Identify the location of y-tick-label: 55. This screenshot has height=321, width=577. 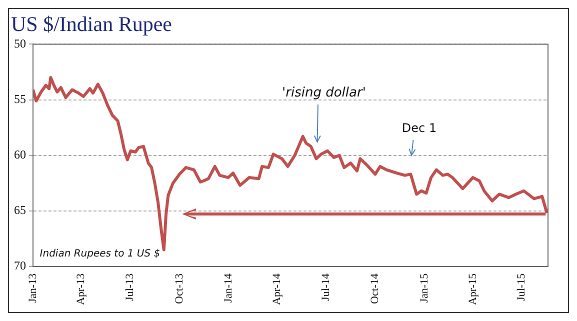
(20, 99).